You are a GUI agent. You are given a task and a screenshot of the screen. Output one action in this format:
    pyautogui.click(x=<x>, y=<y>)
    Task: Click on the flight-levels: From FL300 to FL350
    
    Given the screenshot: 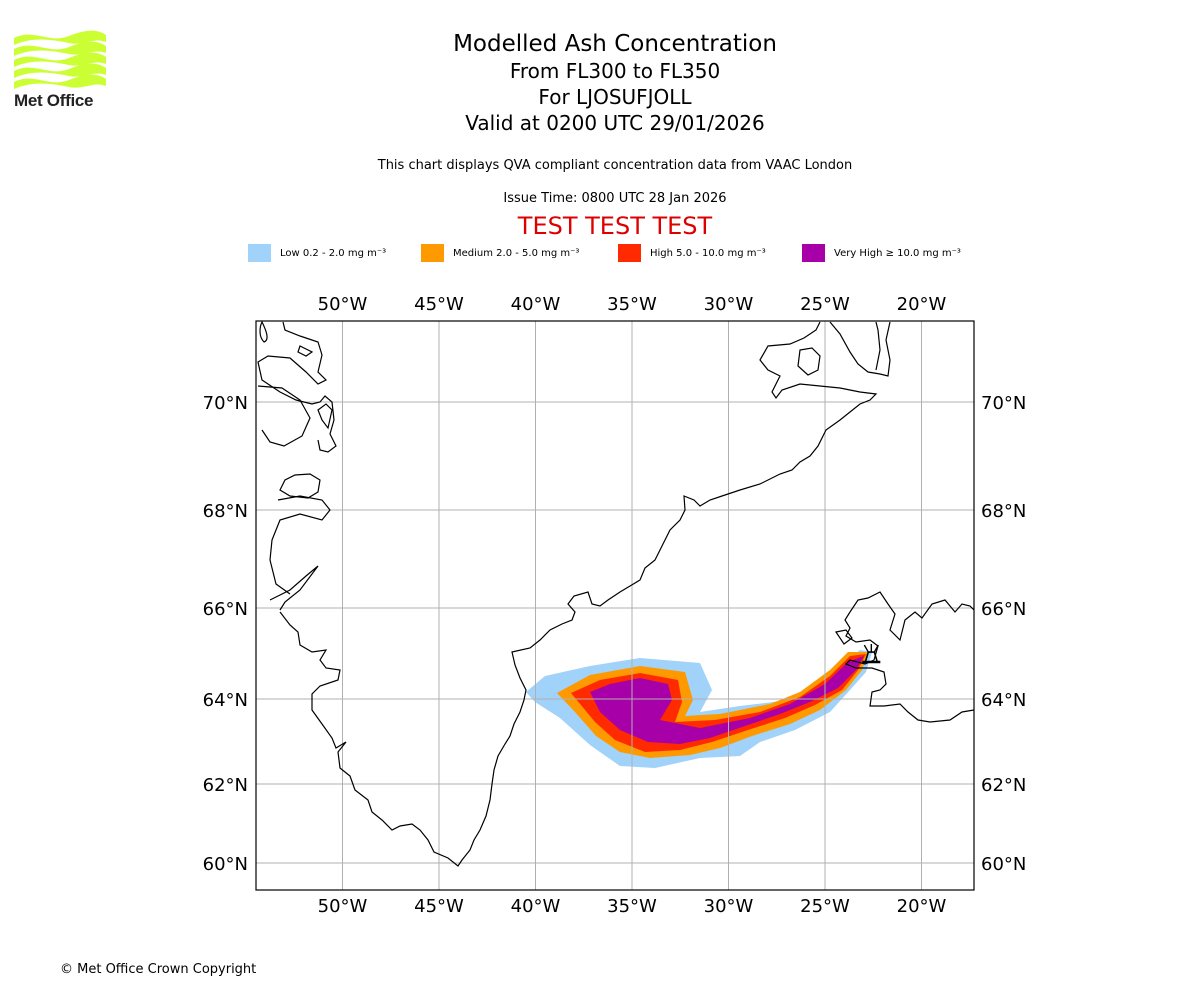 What is the action you would take?
    pyautogui.click(x=615, y=71)
    